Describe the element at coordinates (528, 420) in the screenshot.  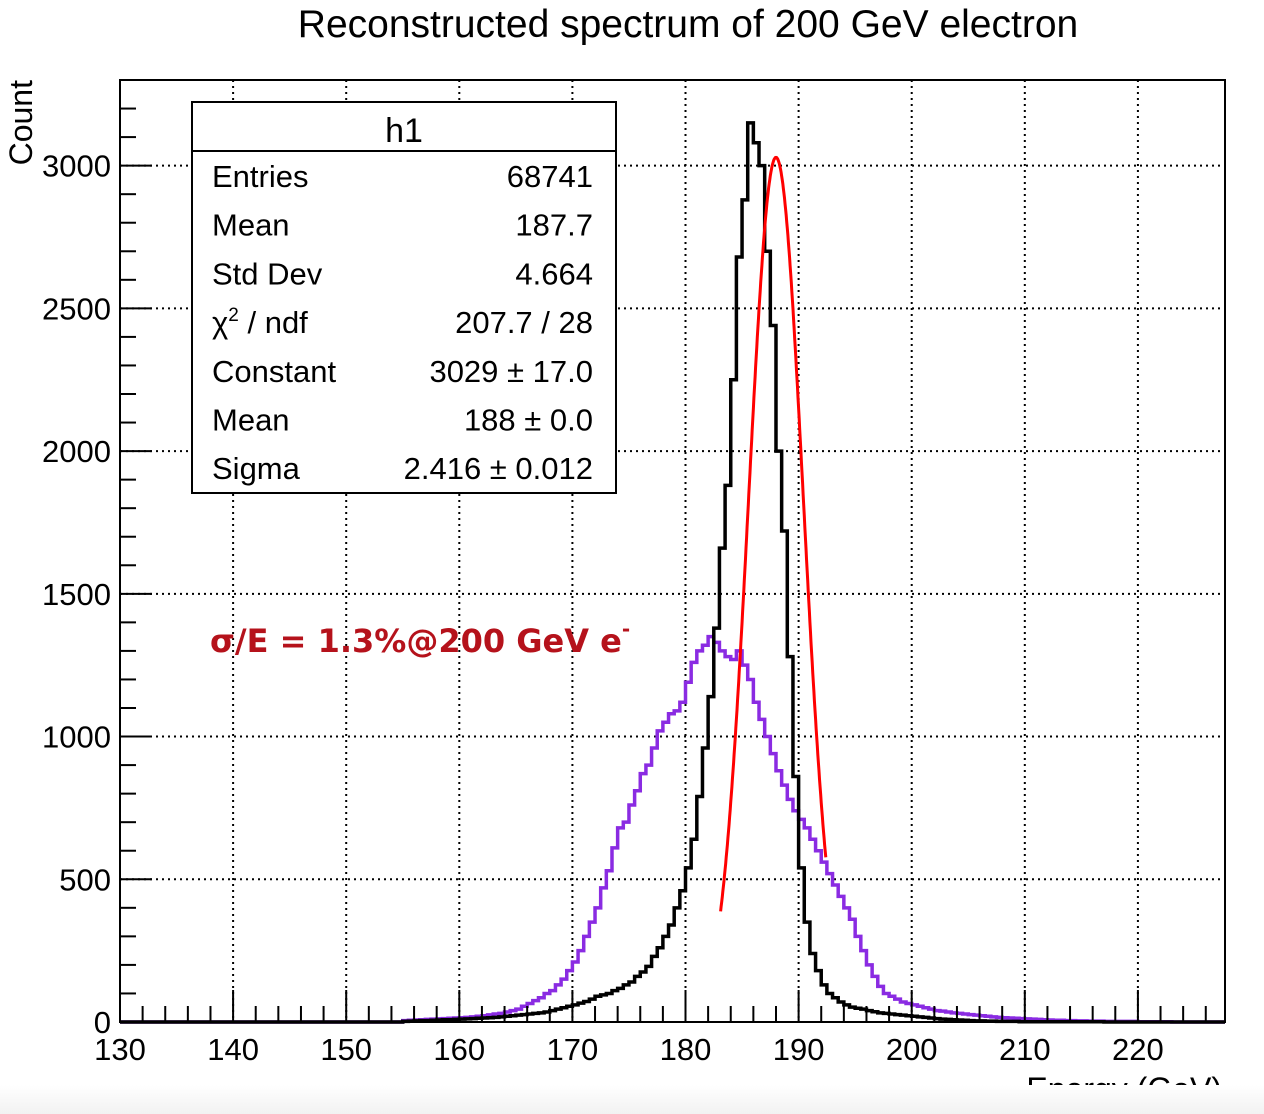
I see `stats-row-value: 188 ± 0.0` at that location.